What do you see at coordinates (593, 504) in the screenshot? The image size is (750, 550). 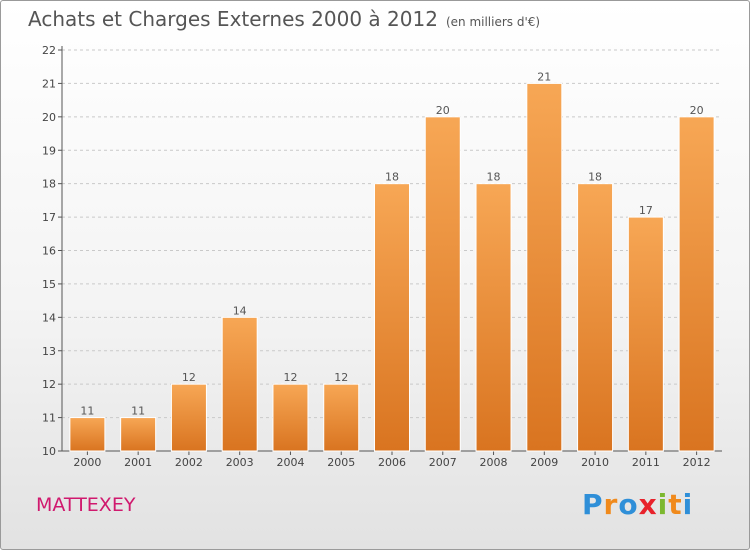 I see `logo-letter: P` at bounding box center [593, 504].